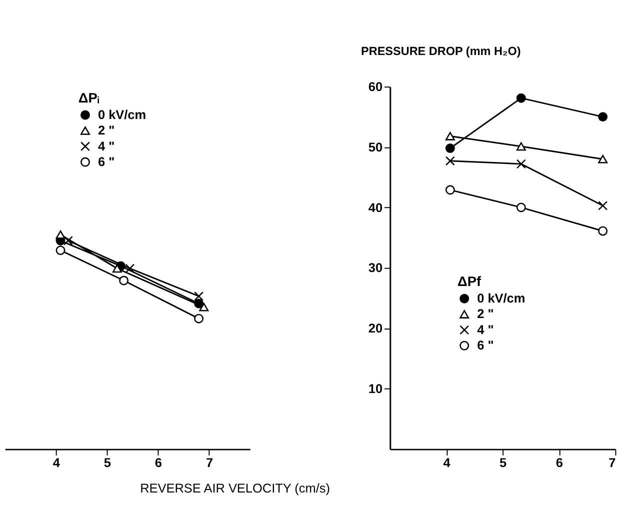 Image resolution: width=626 pixels, height=523 pixels. I want to click on y-tick-label: 60, so click(375, 86).